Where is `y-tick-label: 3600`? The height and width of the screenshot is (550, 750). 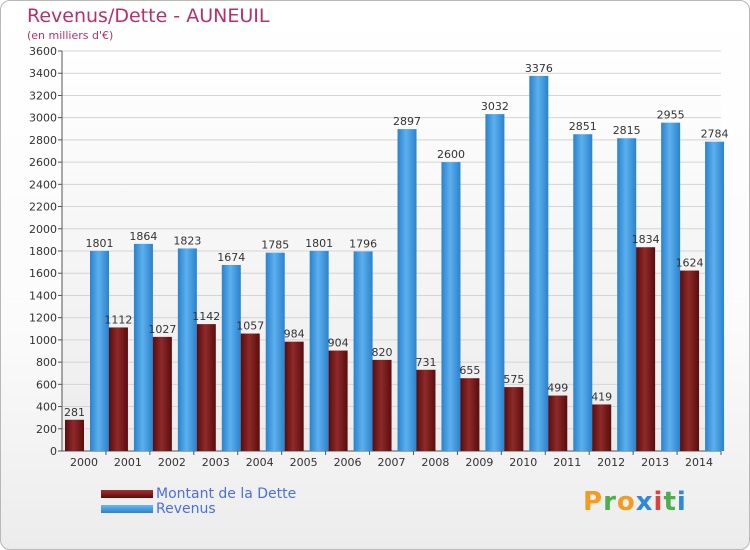
y-tick-label: 3600 is located at coordinates (43, 51).